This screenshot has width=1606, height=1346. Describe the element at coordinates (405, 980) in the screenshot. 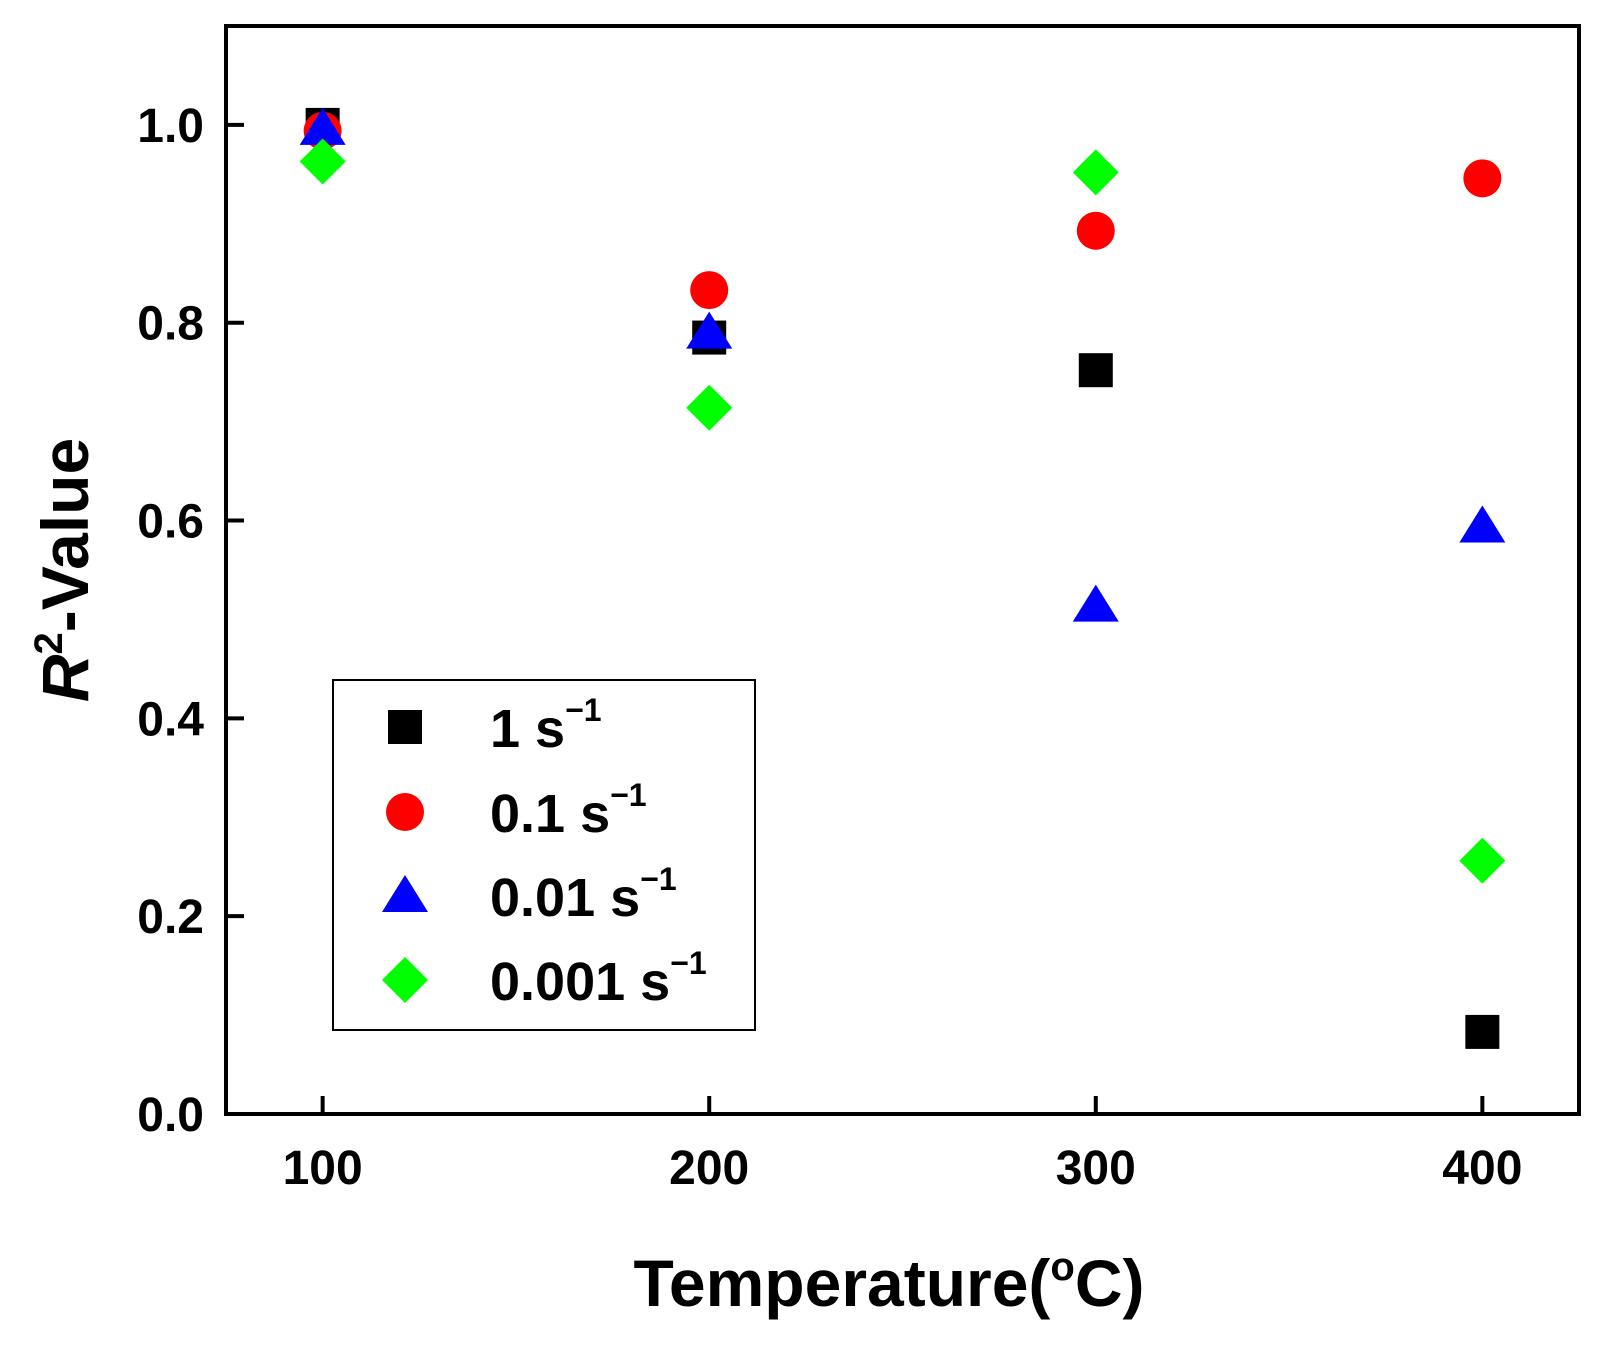

I see `legend-marker-diamond` at that location.